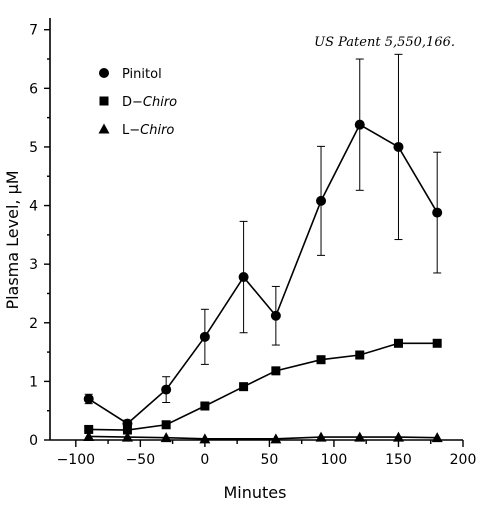 This screenshot has width=490, height=516. What do you see at coordinates (33, 89) in the screenshot?
I see `y-tick-label: 6` at bounding box center [33, 89].